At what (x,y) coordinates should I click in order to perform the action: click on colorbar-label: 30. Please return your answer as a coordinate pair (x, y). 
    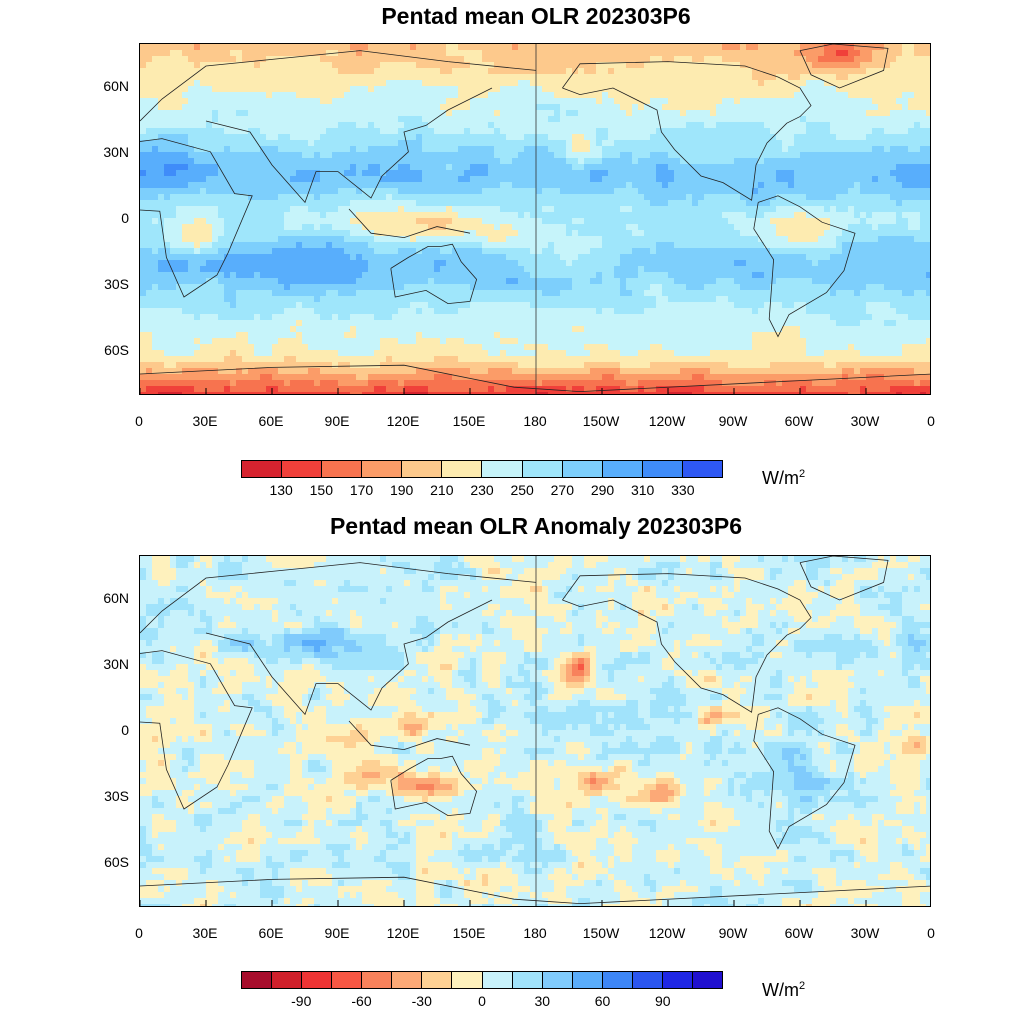
    Looking at the image, I should click on (542, 1001).